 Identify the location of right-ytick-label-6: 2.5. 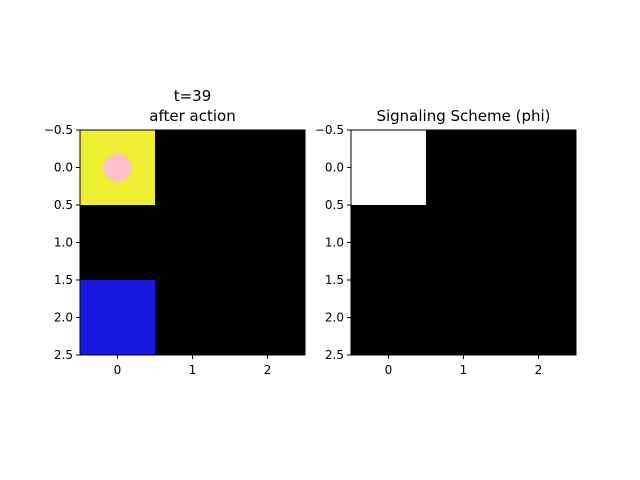
(334, 355).